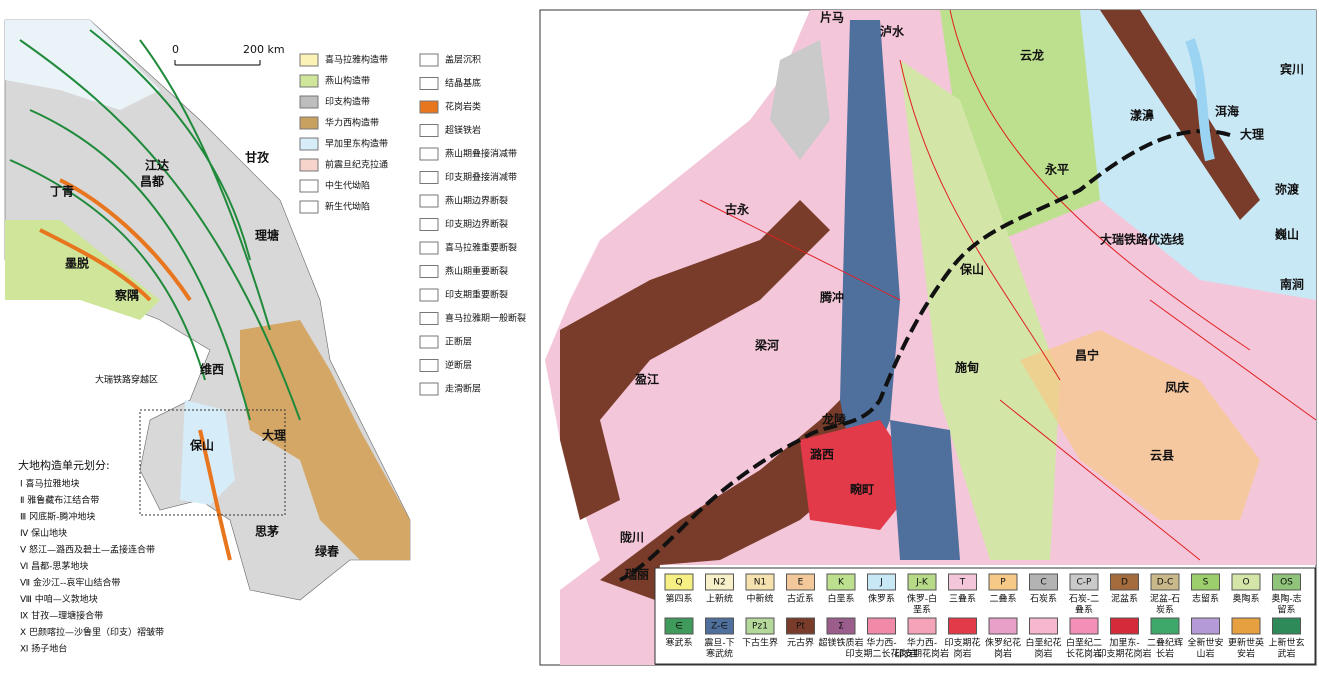 The width and height of the screenshot is (1319, 674). What do you see at coordinates (1142, 115) in the screenshot?
I see `place-label: 漾濞` at bounding box center [1142, 115].